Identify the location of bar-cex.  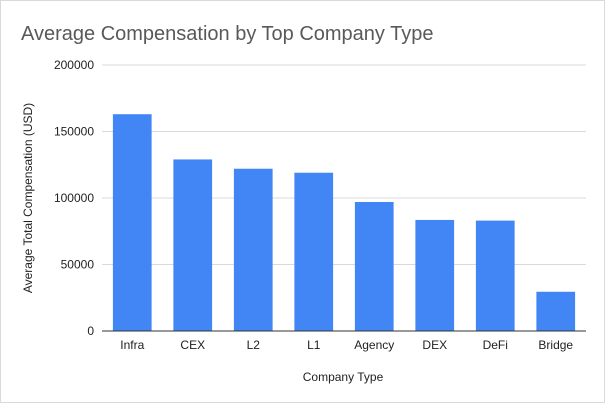
(193, 245).